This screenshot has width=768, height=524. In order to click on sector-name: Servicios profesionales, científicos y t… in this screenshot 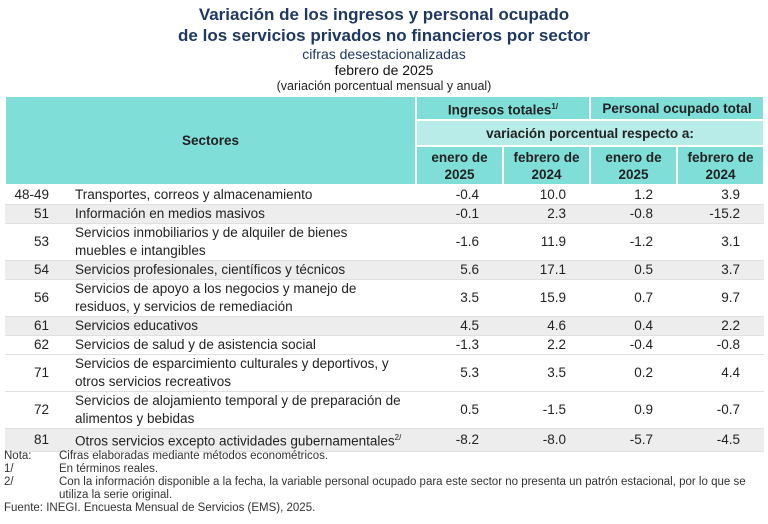, I will do `click(243, 270)`.